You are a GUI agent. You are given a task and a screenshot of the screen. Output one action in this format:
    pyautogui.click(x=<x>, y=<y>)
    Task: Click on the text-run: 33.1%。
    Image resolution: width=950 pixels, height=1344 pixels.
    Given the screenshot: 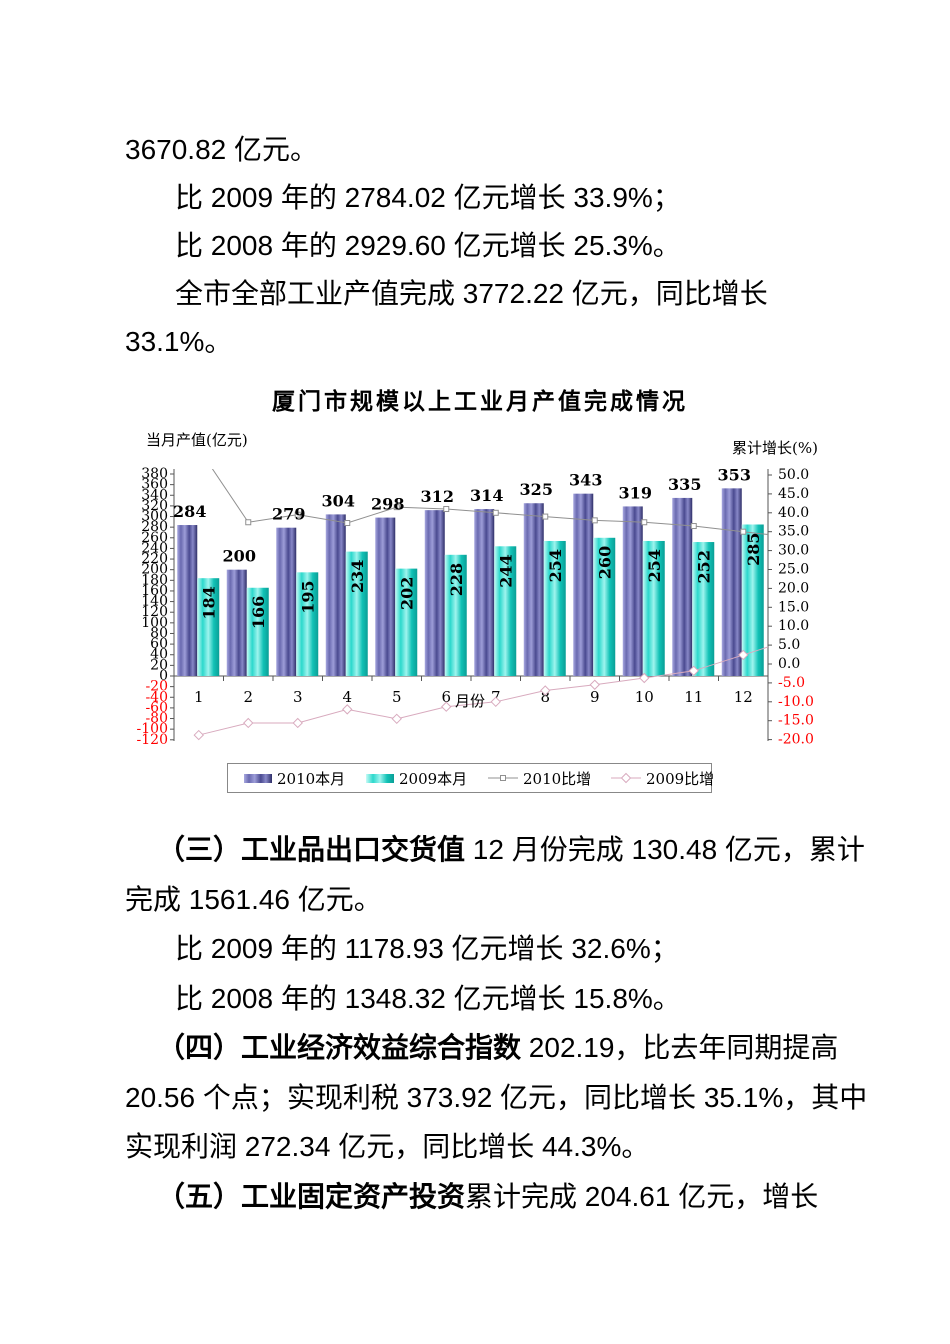 What is the action you would take?
    pyautogui.click(x=179, y=341)
    